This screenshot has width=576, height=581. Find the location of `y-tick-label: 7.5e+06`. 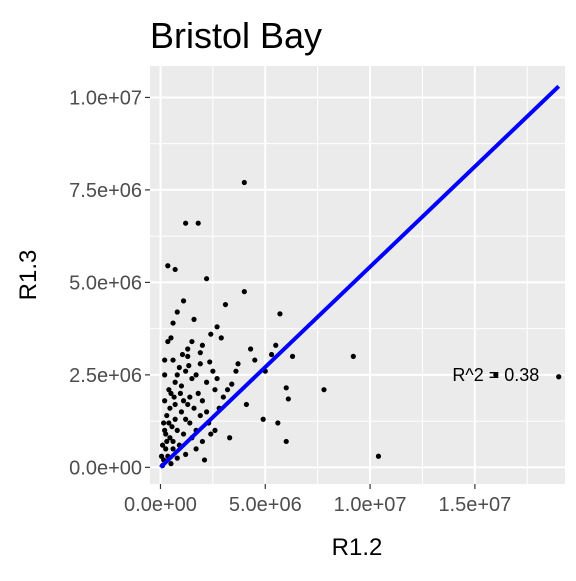

y-tick-label: 7.5e+06 is located at coordinates (105, 191).